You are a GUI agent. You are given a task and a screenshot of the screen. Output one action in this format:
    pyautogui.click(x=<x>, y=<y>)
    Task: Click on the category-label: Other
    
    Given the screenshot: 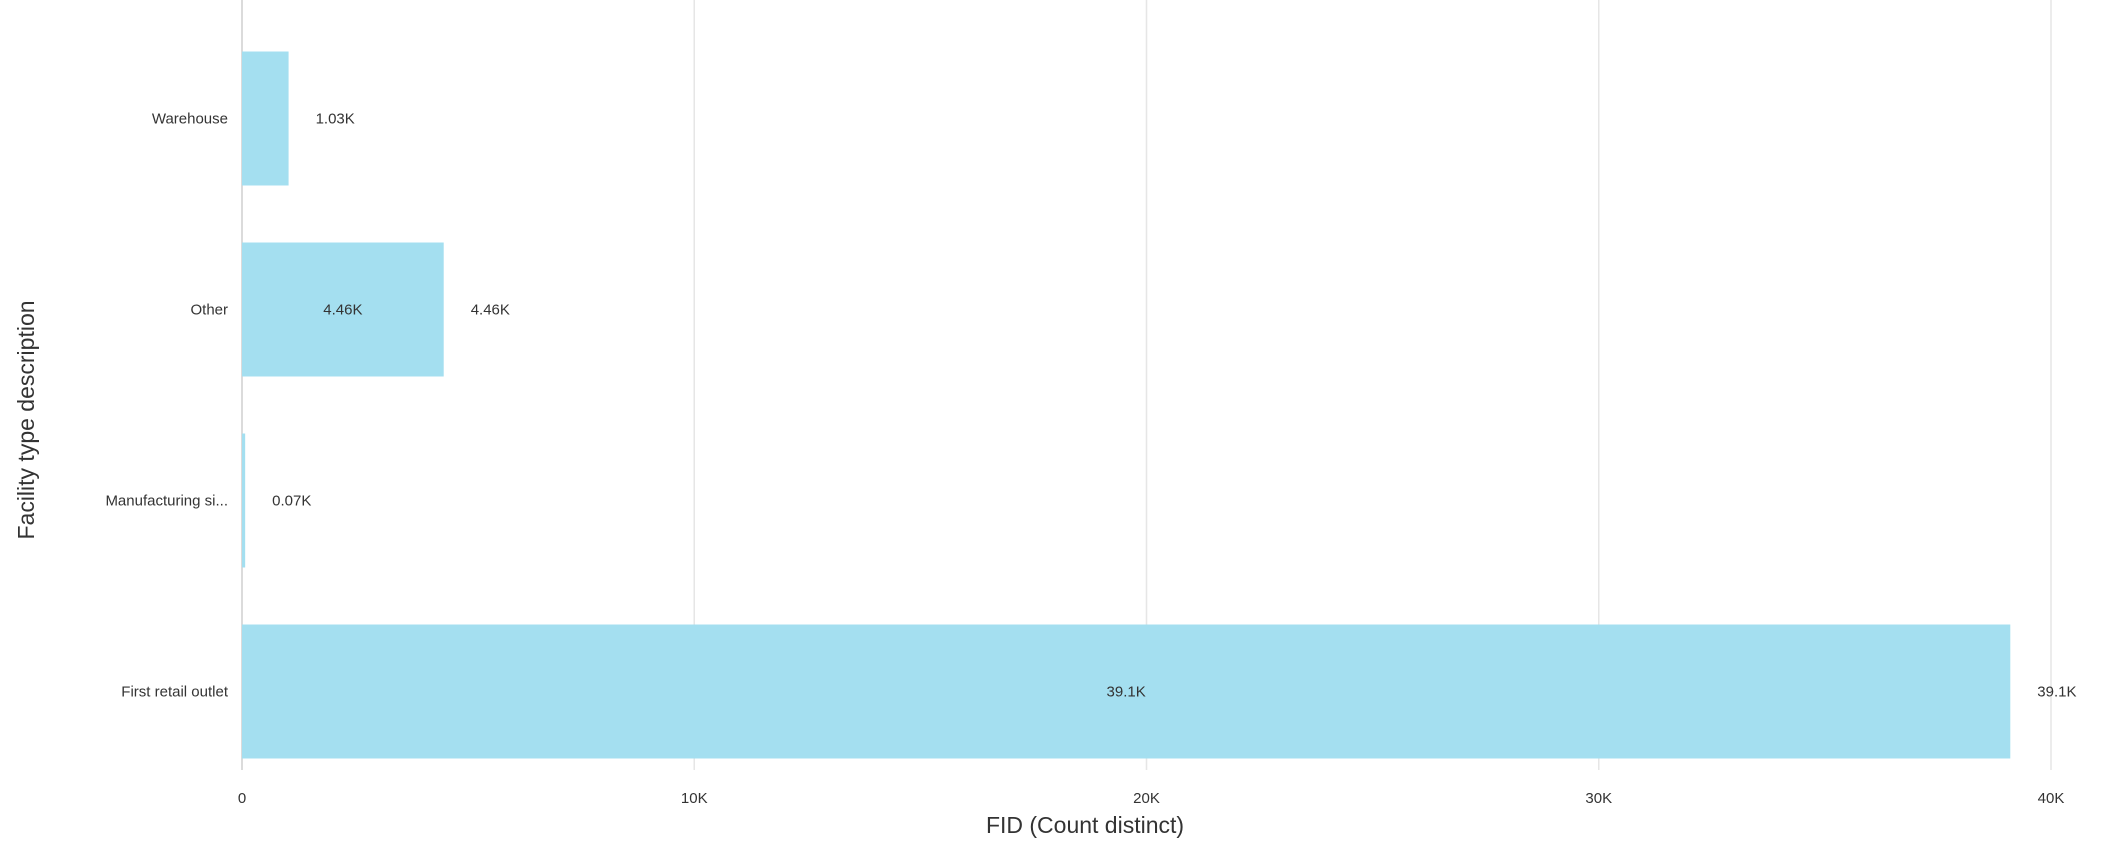 What is the action you would take?
    pyautogui.click(x=209, y=310)
    